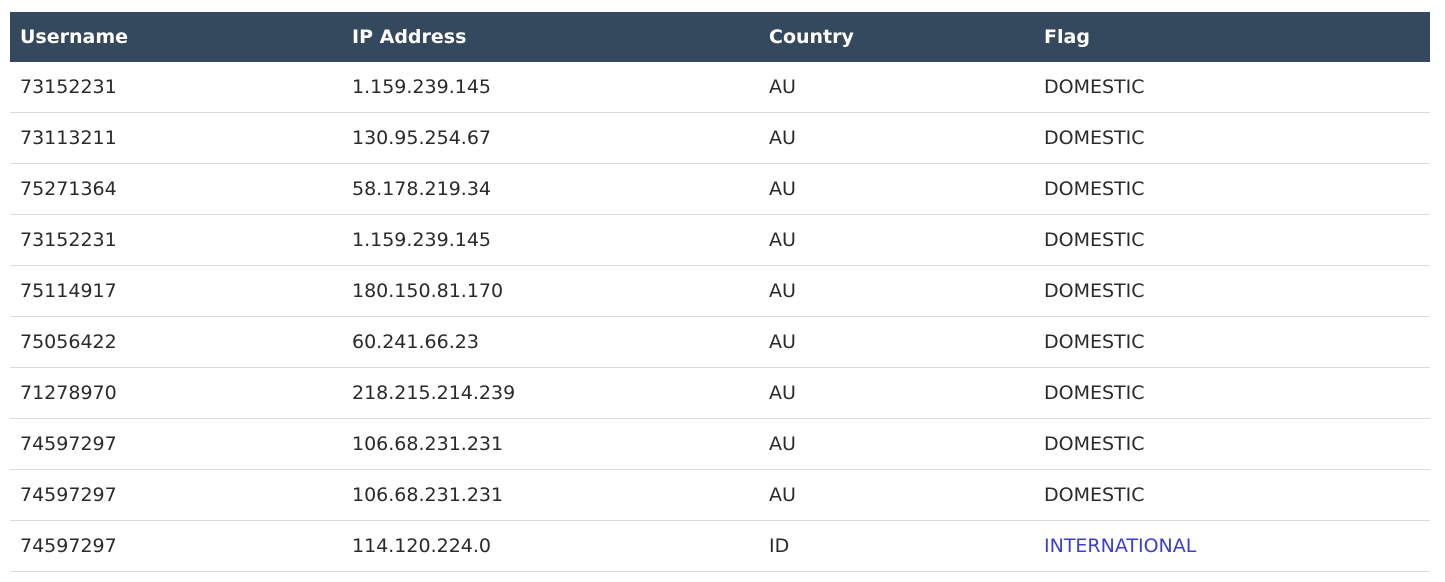 The height and width of the screenshot is (582, 1445). Describe the element at coordinates (409, 37) in the screenshot. I see `column-header-ip-address: IP Address` at that location.